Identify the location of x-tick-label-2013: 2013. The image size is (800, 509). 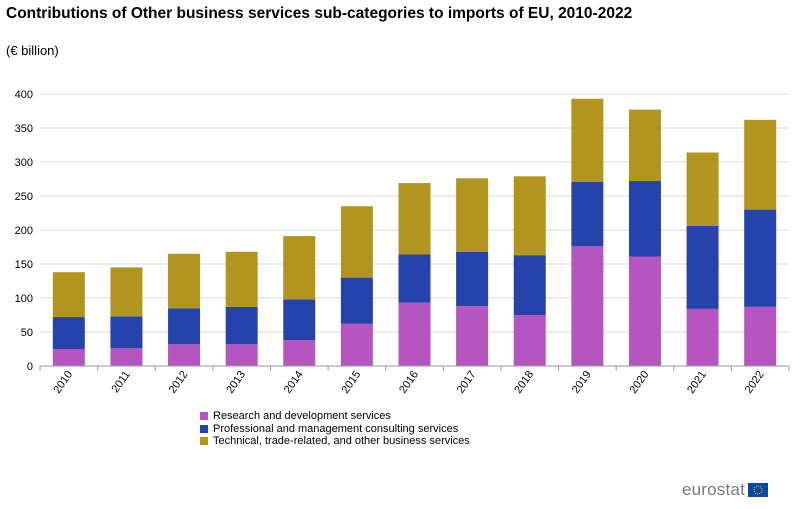
(236, 382).